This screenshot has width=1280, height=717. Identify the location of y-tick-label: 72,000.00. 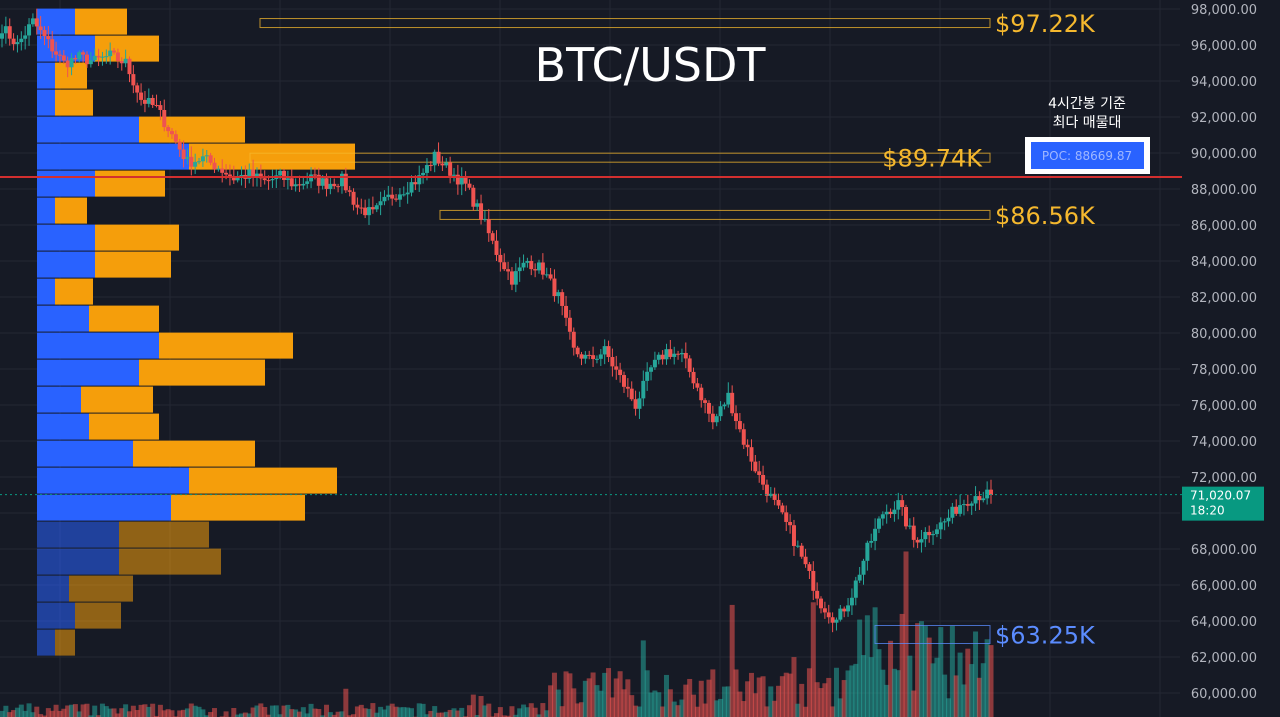
(1224, 478).